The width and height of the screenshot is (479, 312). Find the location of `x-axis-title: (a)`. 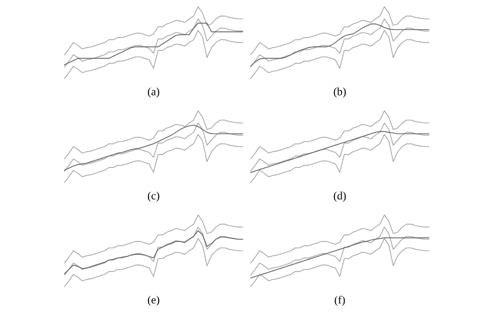

x-axis-title: (a) is located at coordinates (154, 93).